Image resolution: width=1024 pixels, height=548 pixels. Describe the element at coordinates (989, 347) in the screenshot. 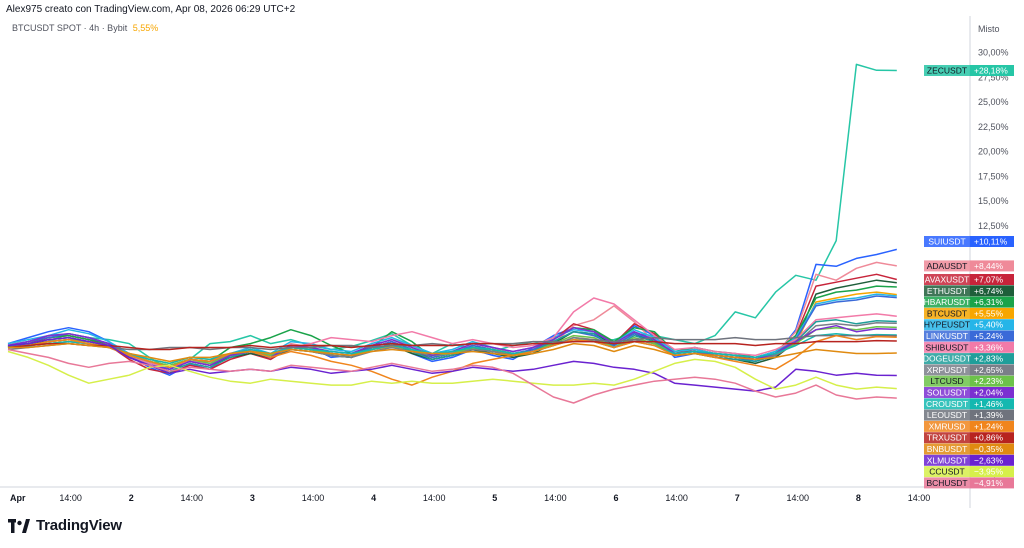

I see `series-label-value: +3,36%` at that location.